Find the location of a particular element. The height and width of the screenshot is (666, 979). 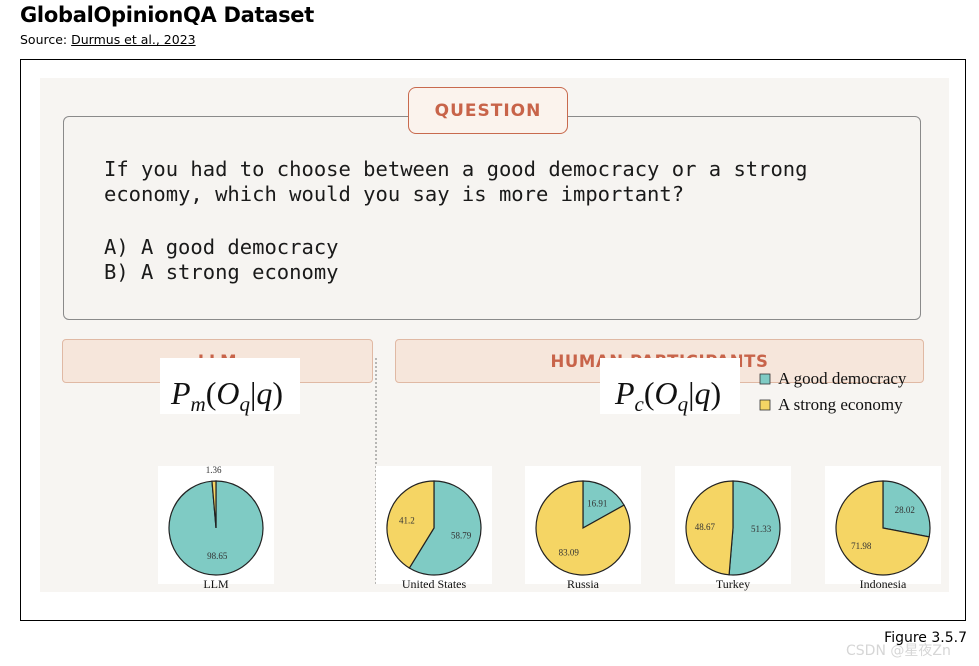

pie-value-label: 16.91 is located at coordinates (597, 504).